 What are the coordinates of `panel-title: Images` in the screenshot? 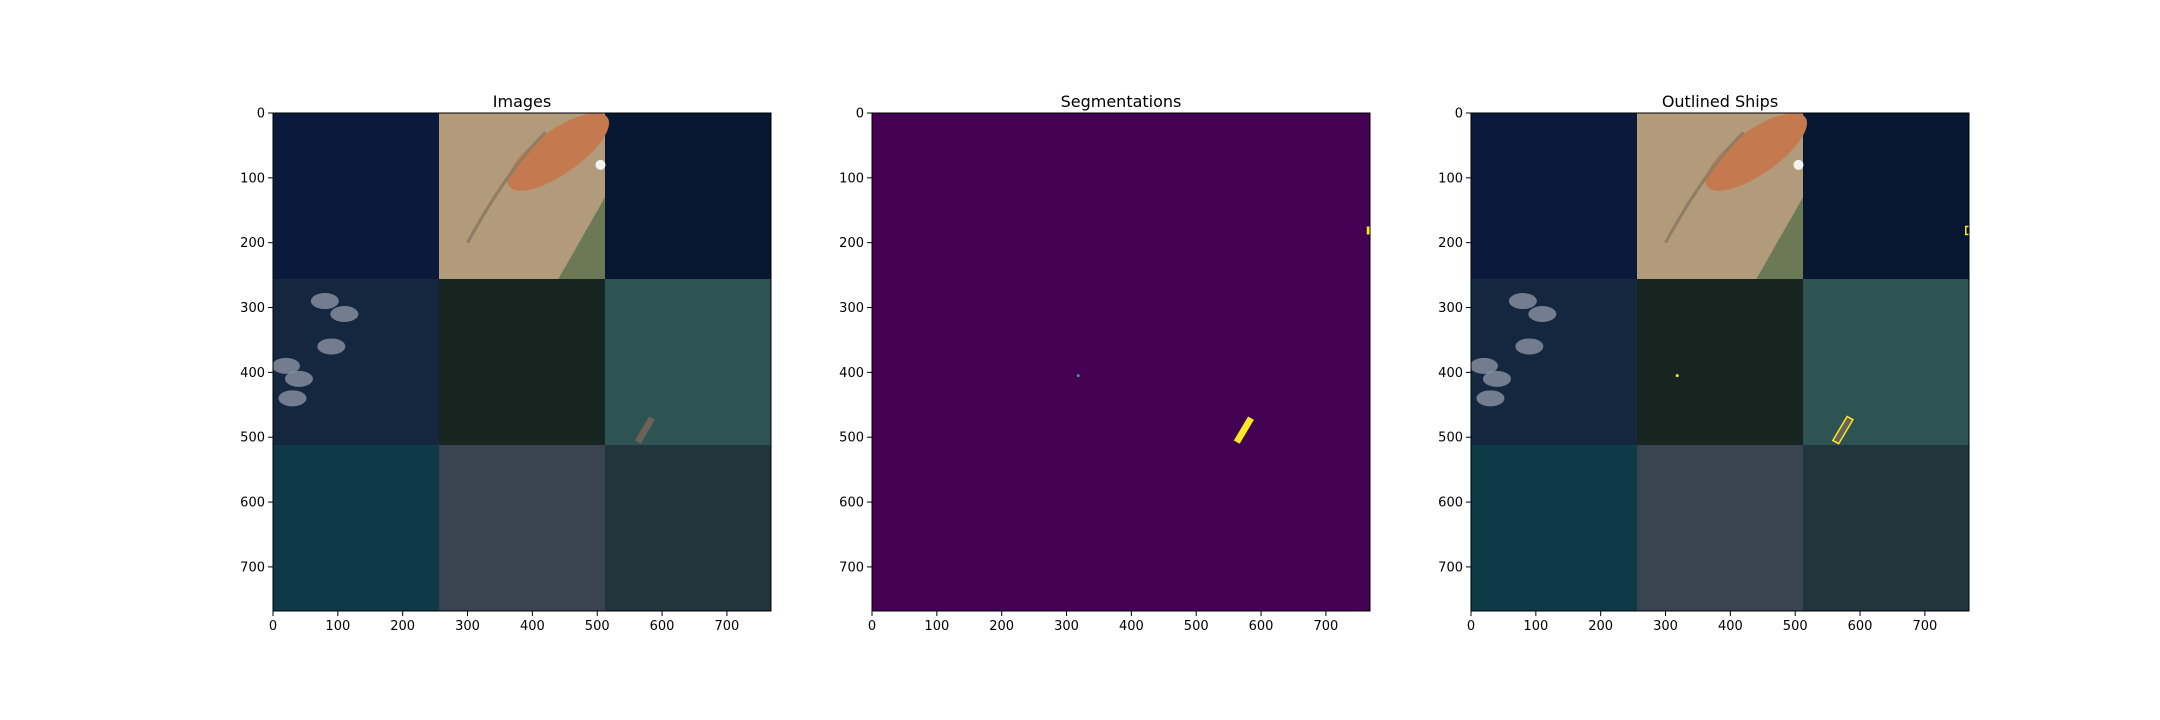 It's located at (522, 101).